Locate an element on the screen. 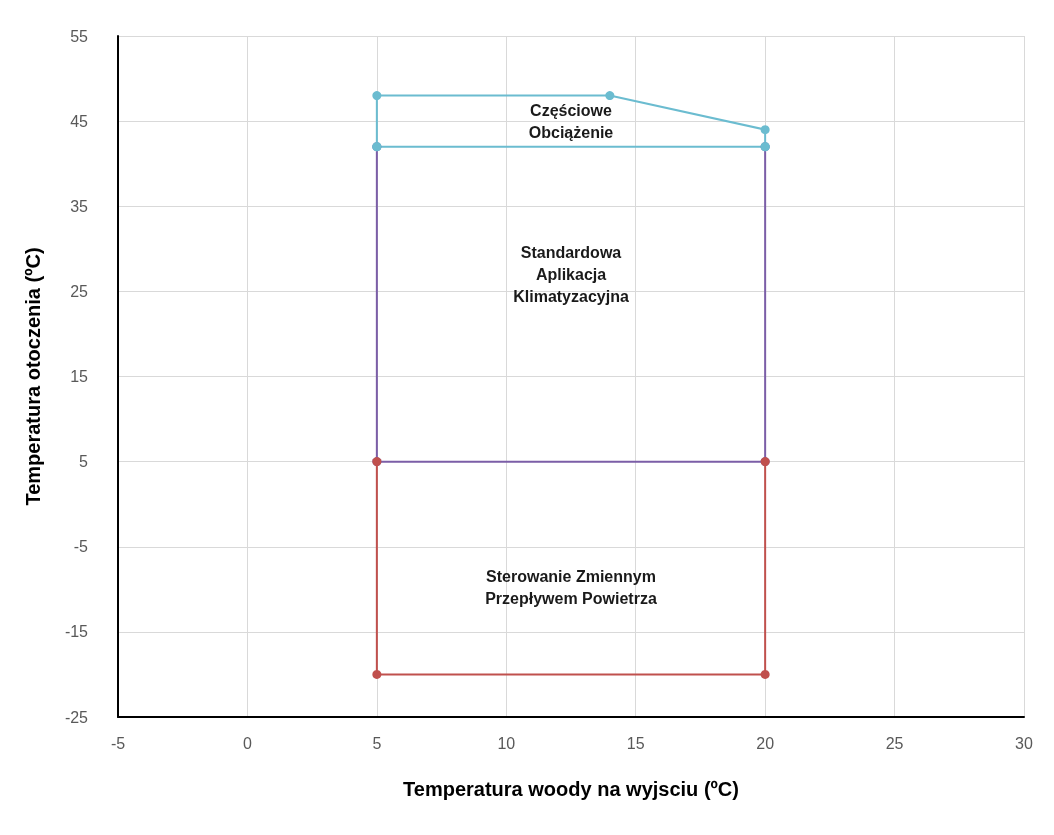  x-tick-label: 15 is located at coordinates (635, 743).